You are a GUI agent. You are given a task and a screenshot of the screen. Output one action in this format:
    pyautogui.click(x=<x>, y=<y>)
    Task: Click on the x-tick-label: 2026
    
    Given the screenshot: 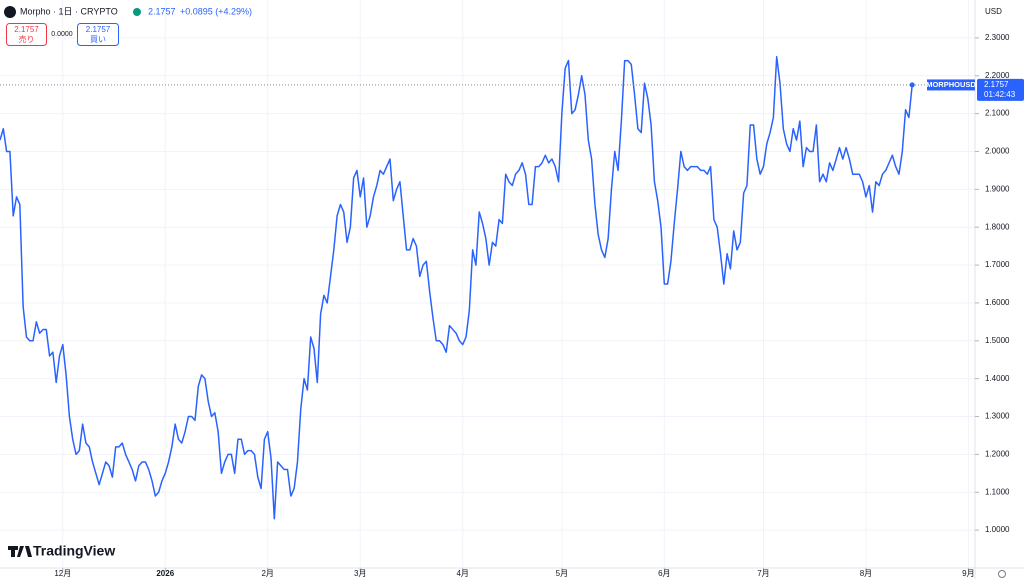 What is the action you would take?
    pyautogui.click(x=165, y=573)
    